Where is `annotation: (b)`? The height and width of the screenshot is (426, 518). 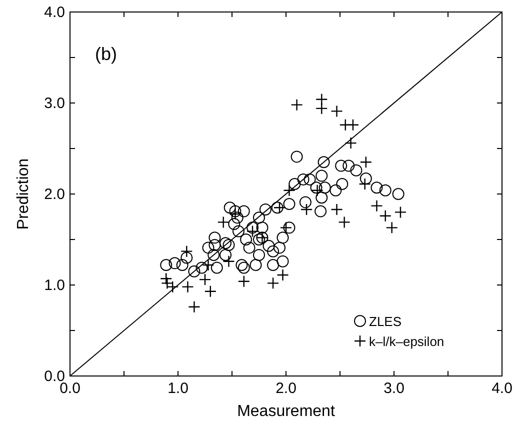
annotation: (b) is located at coordinates (106, 54).